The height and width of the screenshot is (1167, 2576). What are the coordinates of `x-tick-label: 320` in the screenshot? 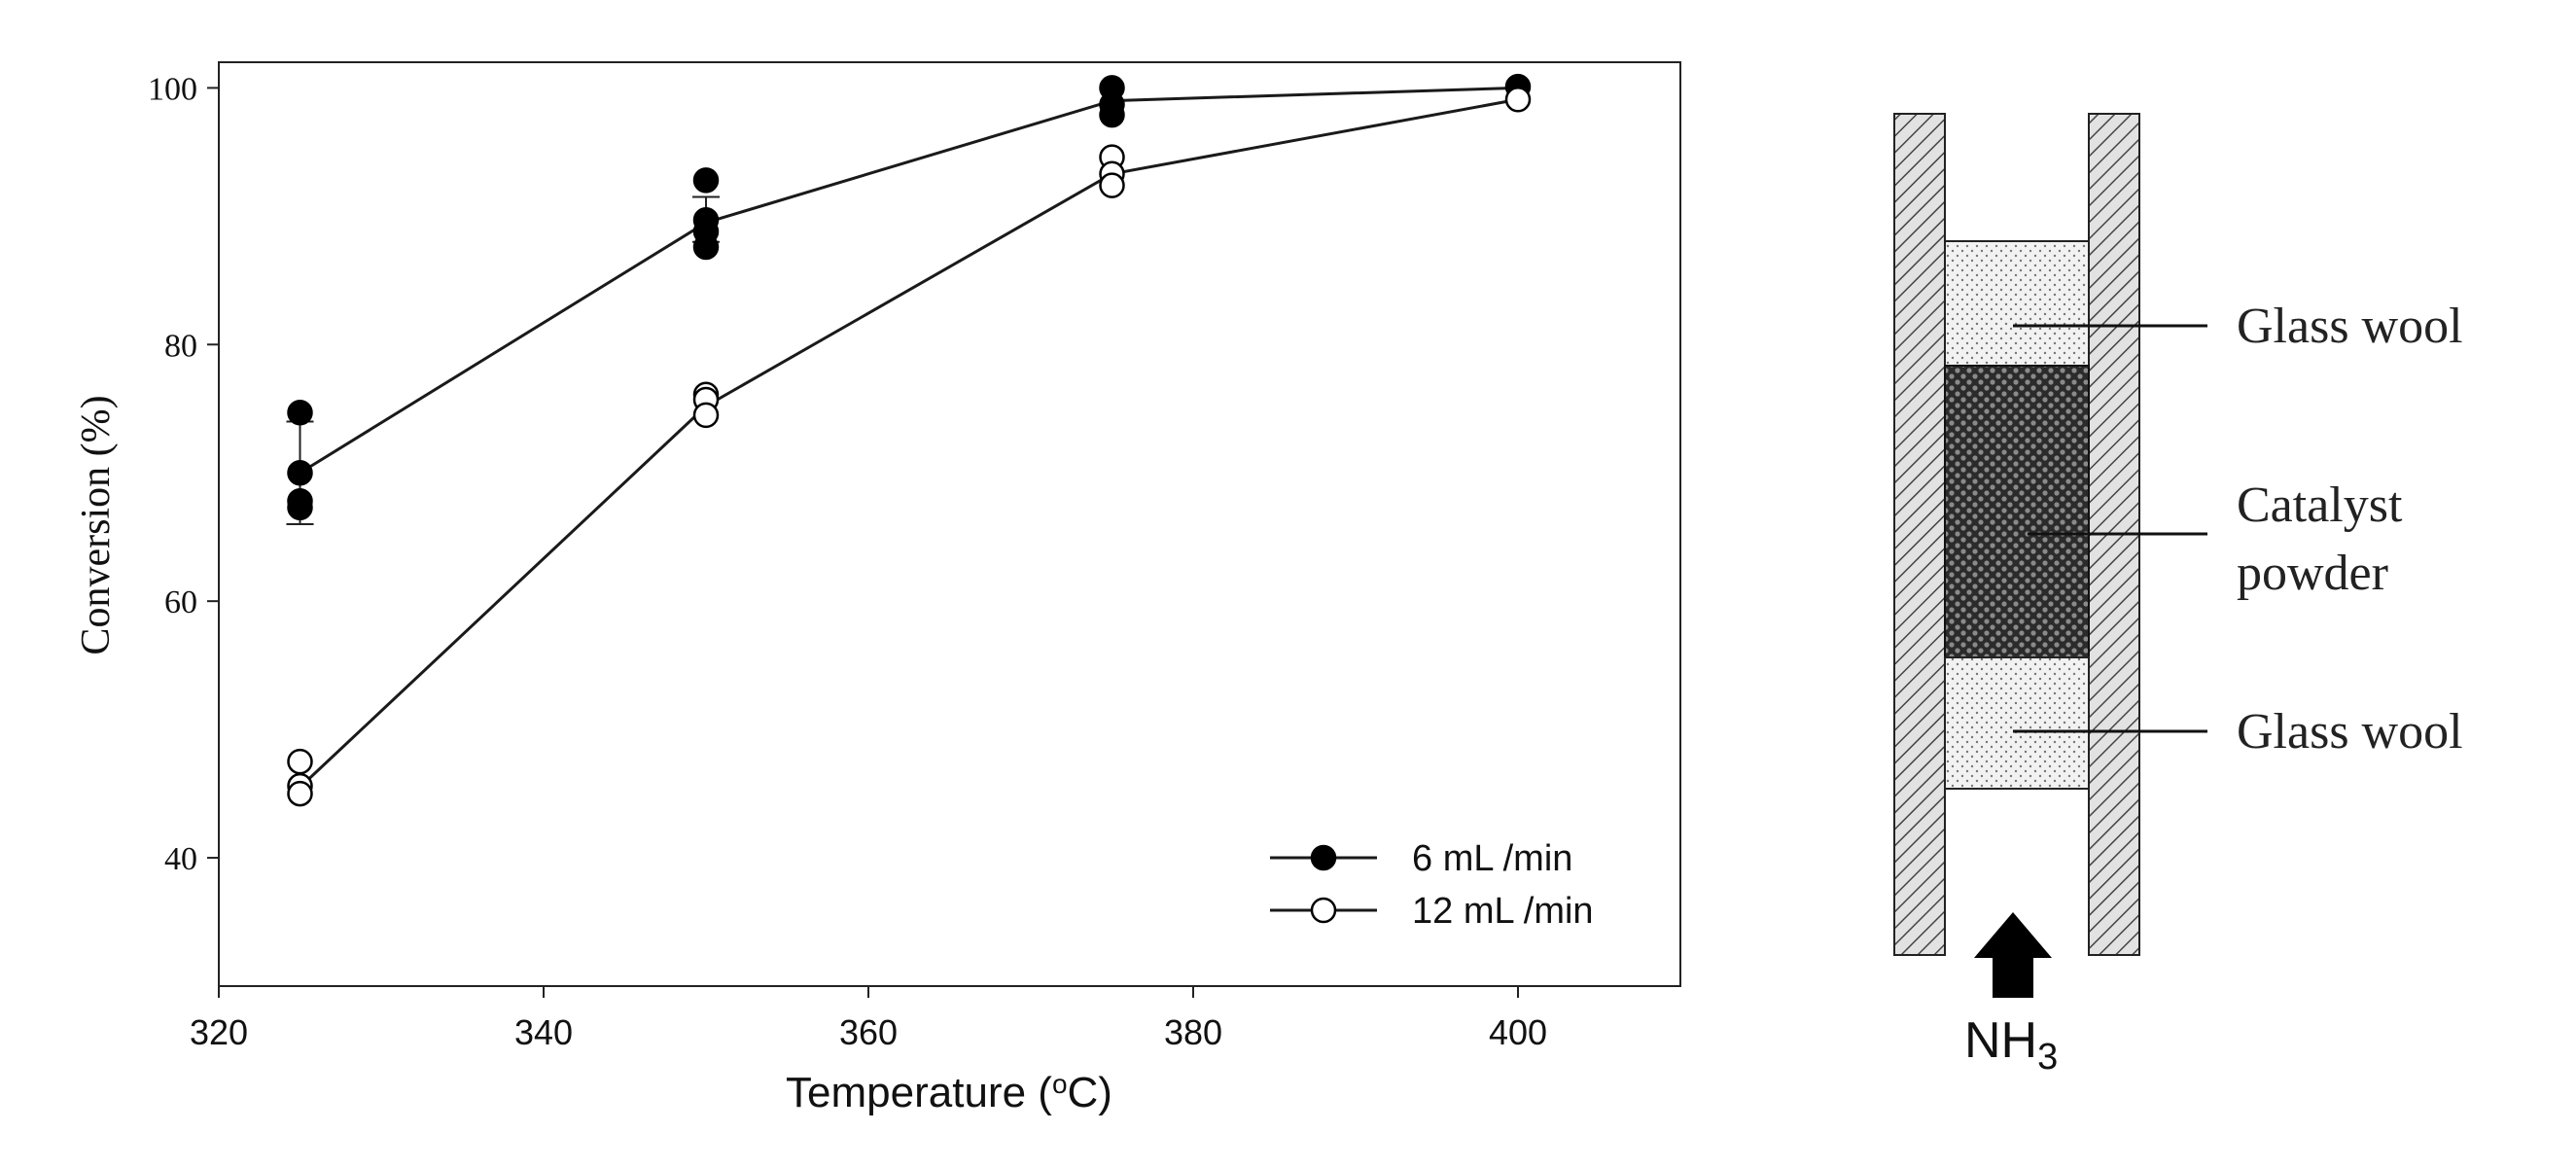 It's located at (219, 1032).